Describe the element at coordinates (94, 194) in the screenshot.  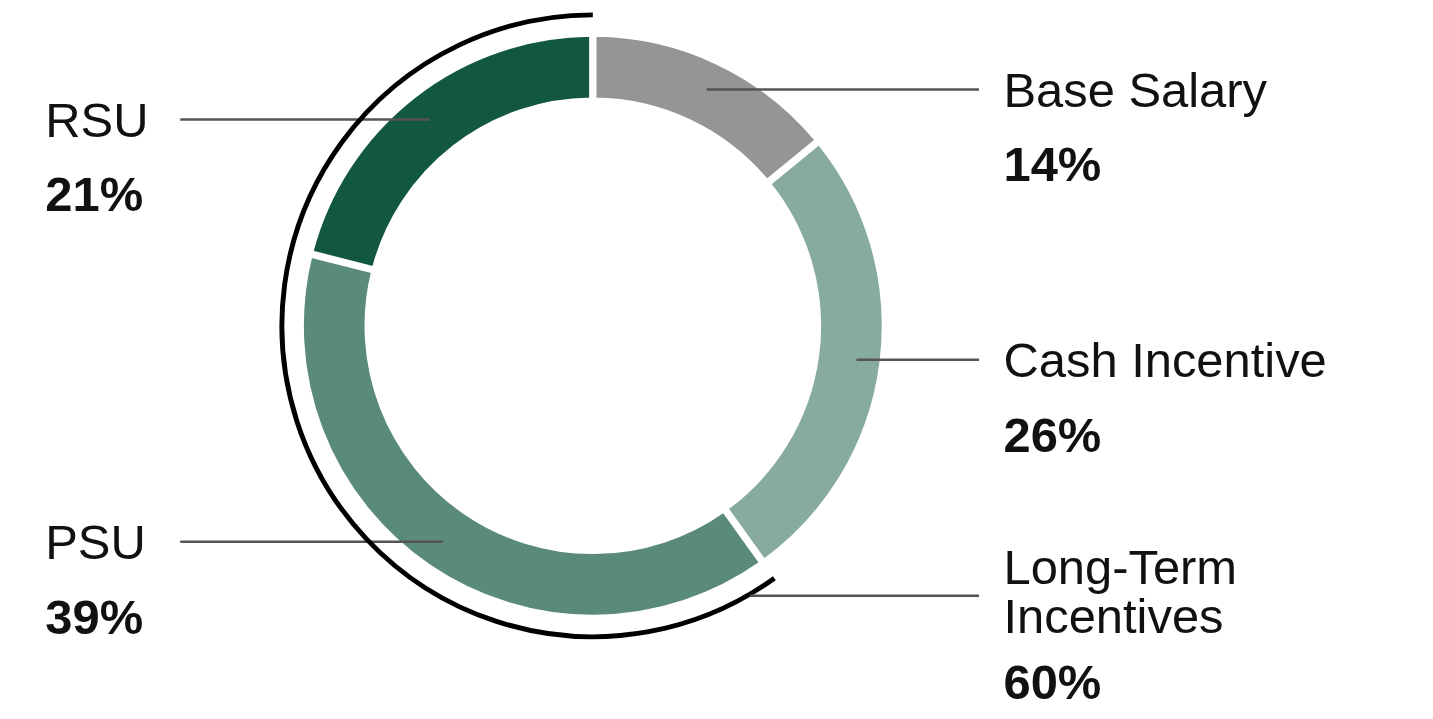
I see `data-label: 21%` at that location.